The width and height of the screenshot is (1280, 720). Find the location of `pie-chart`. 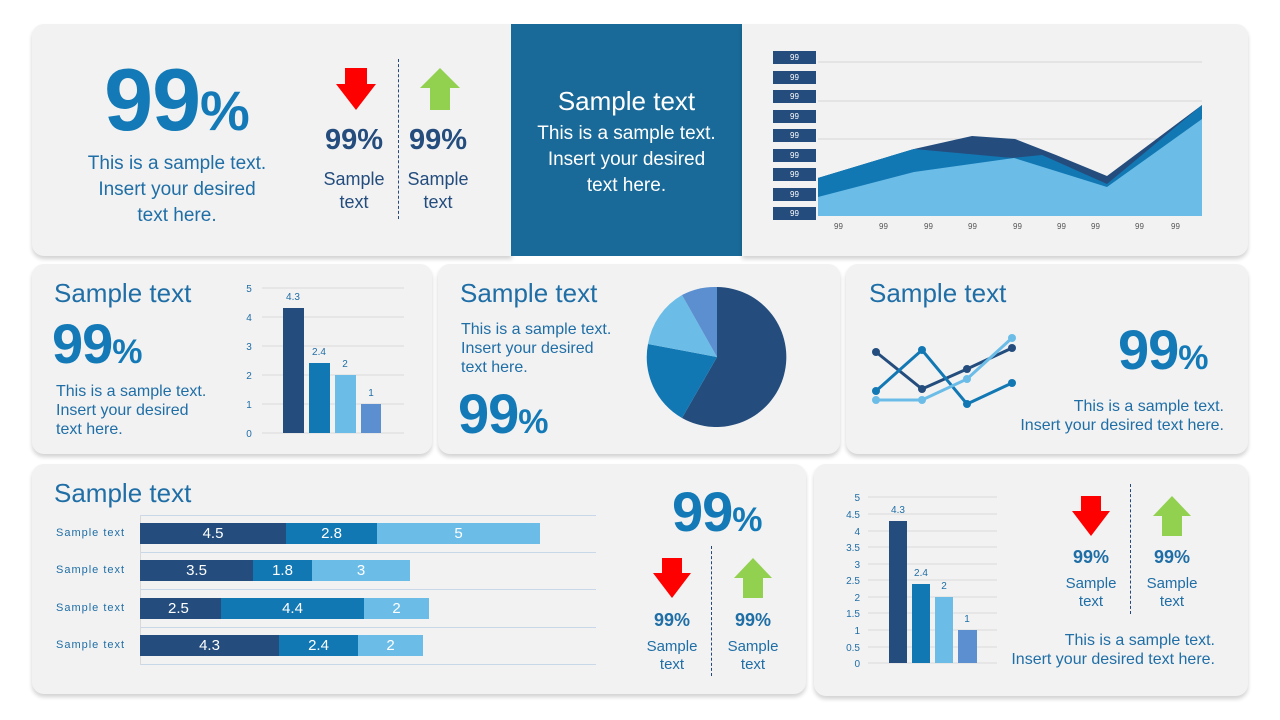

pie-chart is located at coordinates (716, 356).